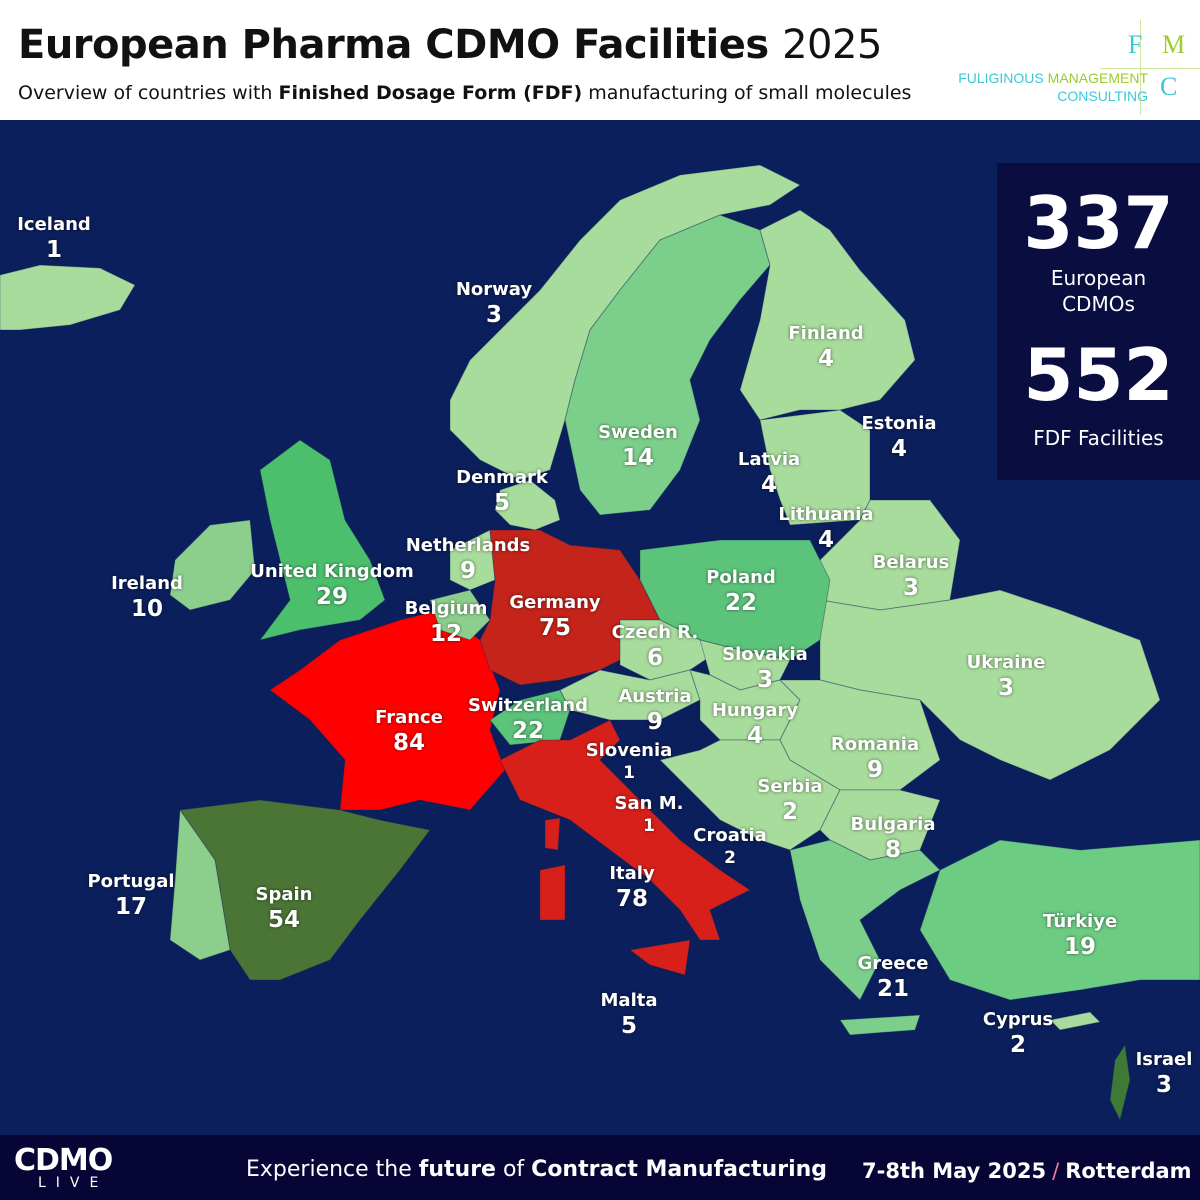  Describe the element at coordinates (826, 333) in the screenshot. I see `country-name: Finland` at that location.